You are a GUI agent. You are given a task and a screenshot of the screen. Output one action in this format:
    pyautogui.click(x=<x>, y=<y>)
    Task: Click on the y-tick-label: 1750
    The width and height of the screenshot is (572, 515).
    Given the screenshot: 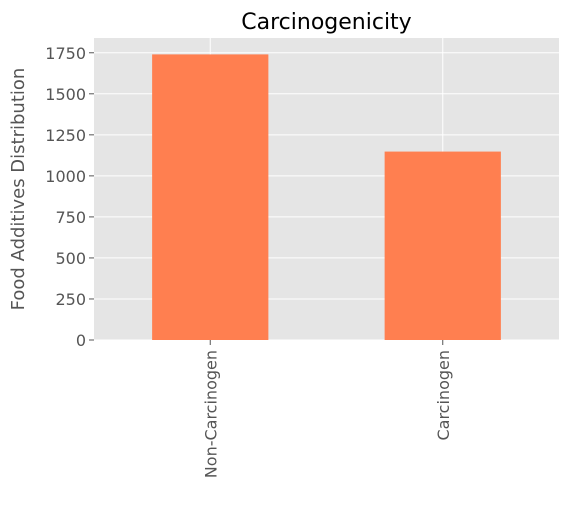 What is the action you would take?
    pyautogui.click(x=65, y=53)
    